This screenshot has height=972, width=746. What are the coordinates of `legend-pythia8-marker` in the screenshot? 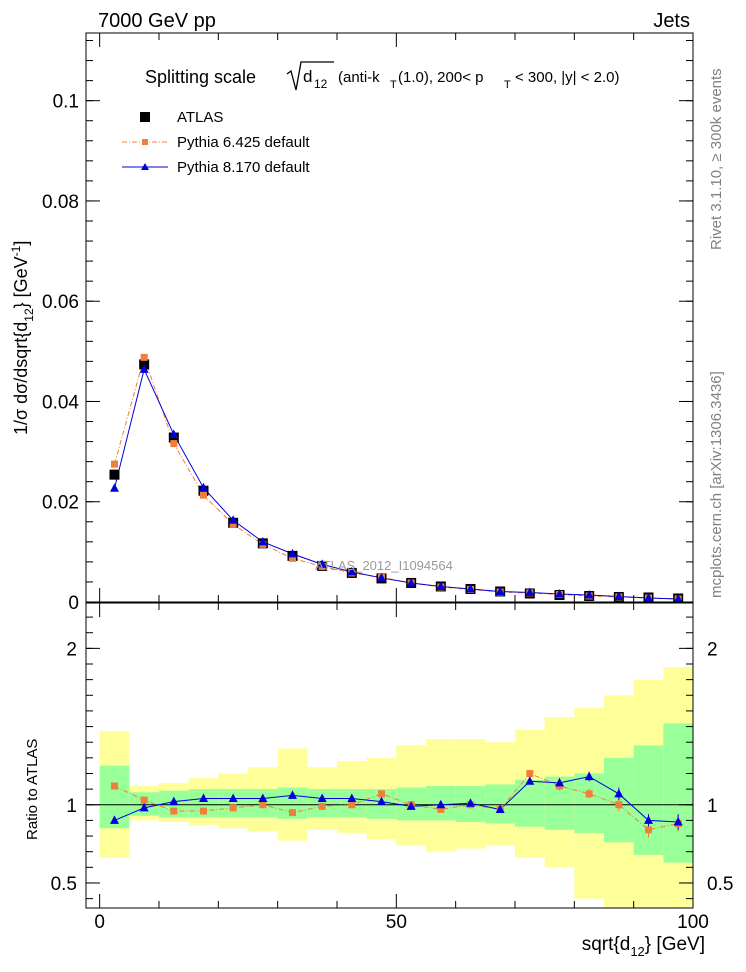 It's located at (145, 166).